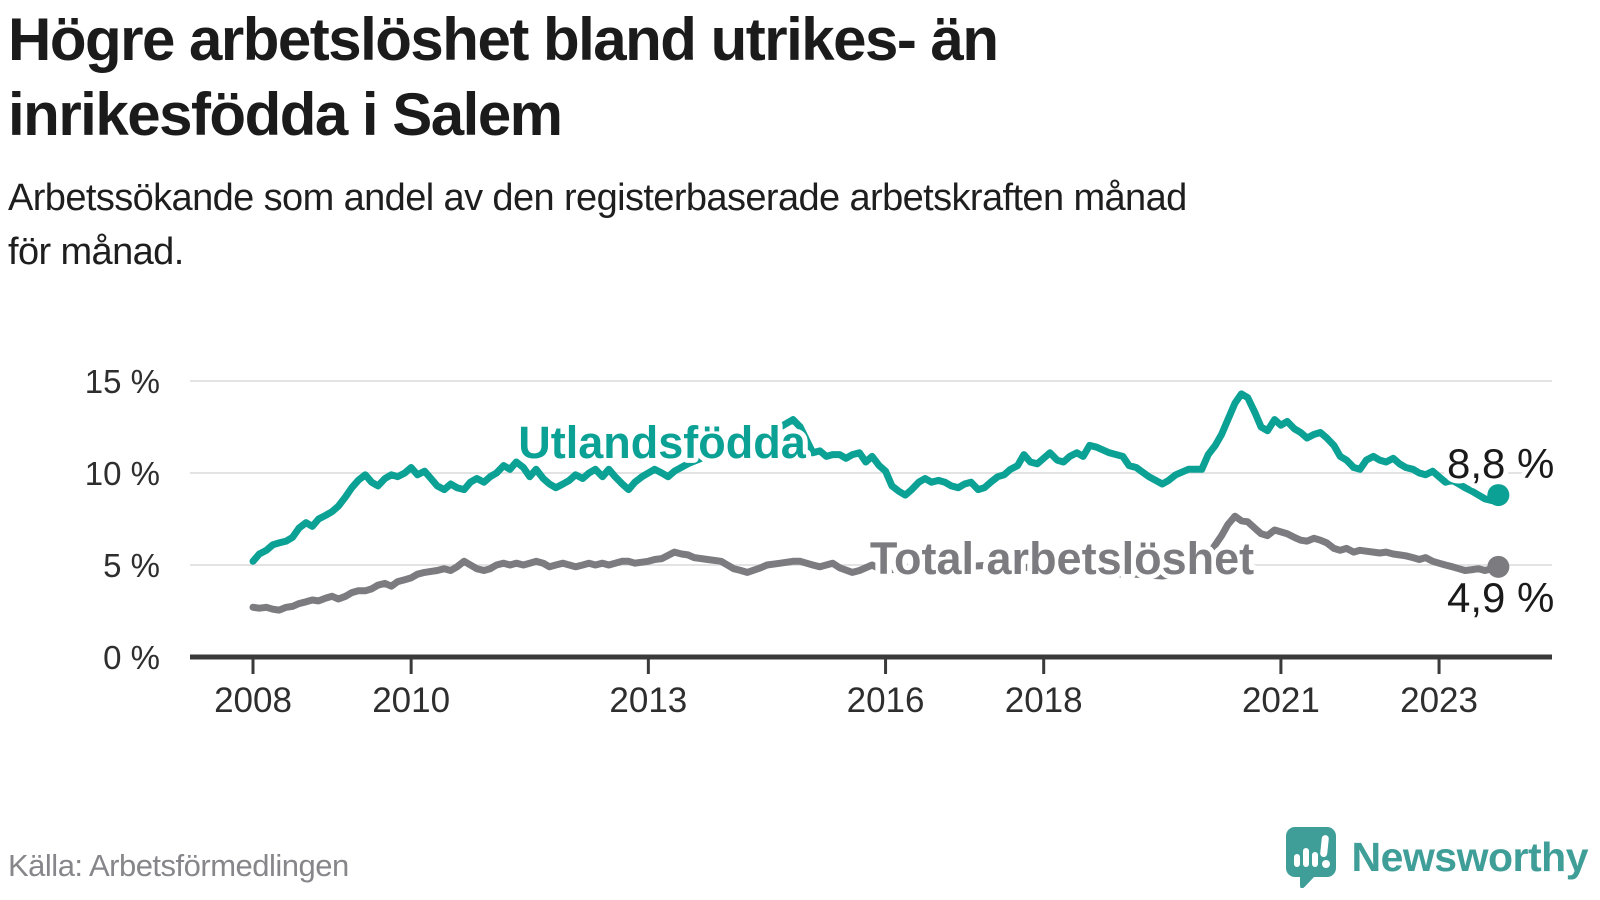 The width and height of the screenshot is (1600, 900). What do you see at coordinates (1310, 857) in the screenshot?
I see `newsworthy-logo-icon` at bounding box center [1310, 857].